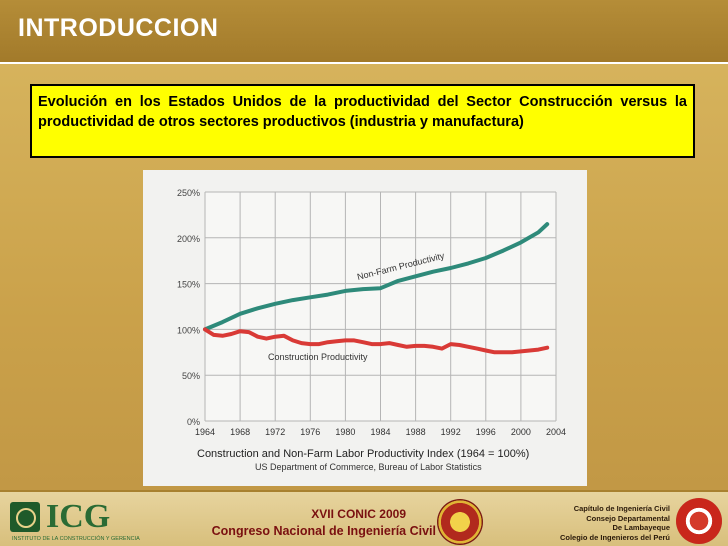 Image resolution: width=728 pixels, height=546 pixels. Describe the element at coordinates (460, 522) in the screenshot. I see `conic-seal-icon` at that location.